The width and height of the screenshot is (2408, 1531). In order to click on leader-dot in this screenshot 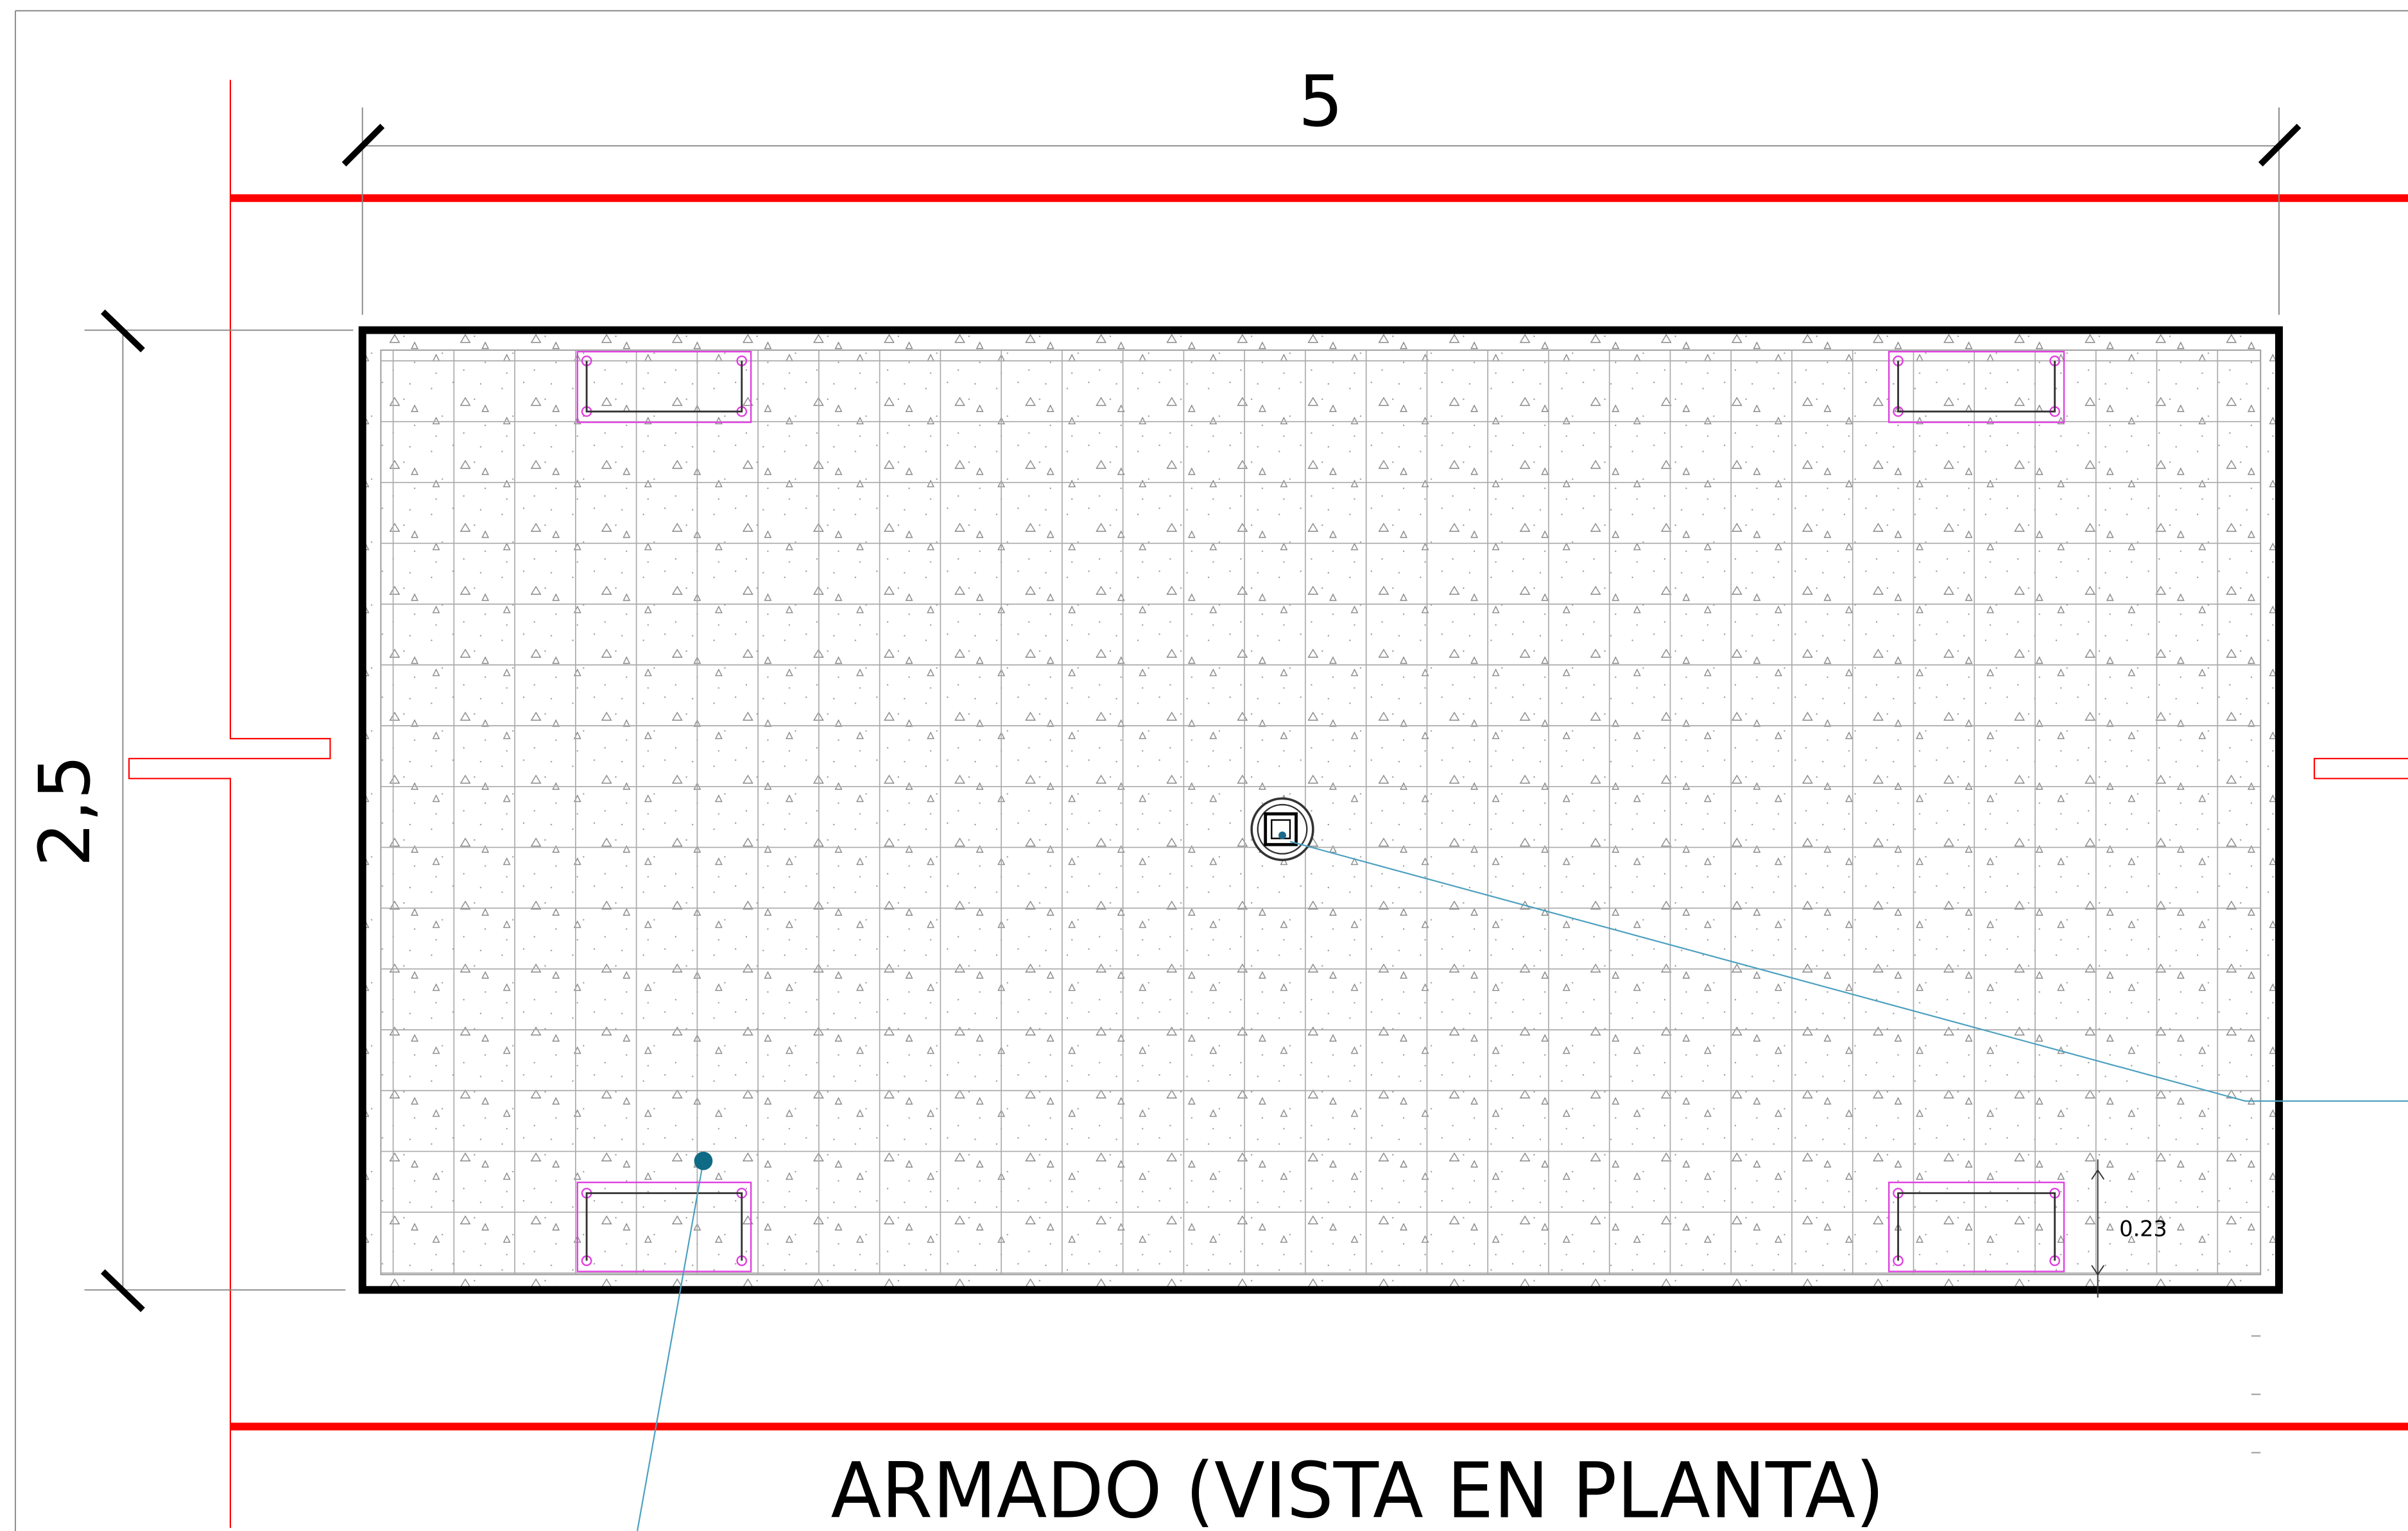, I will do `click(703, 1160)`.